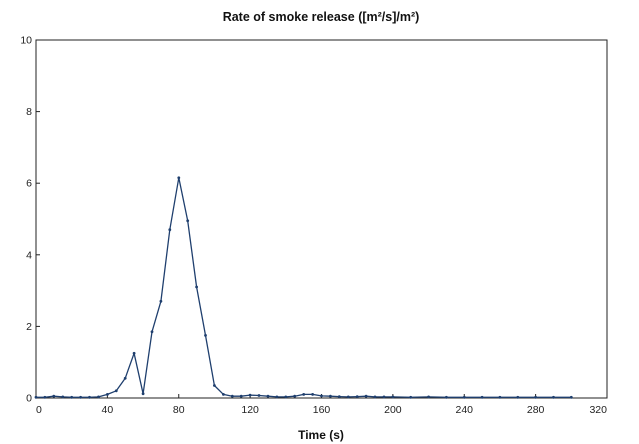 The width and height of the screenshot is (639, 444). I want to click on y-tick-label: 0, so click(29, 399).